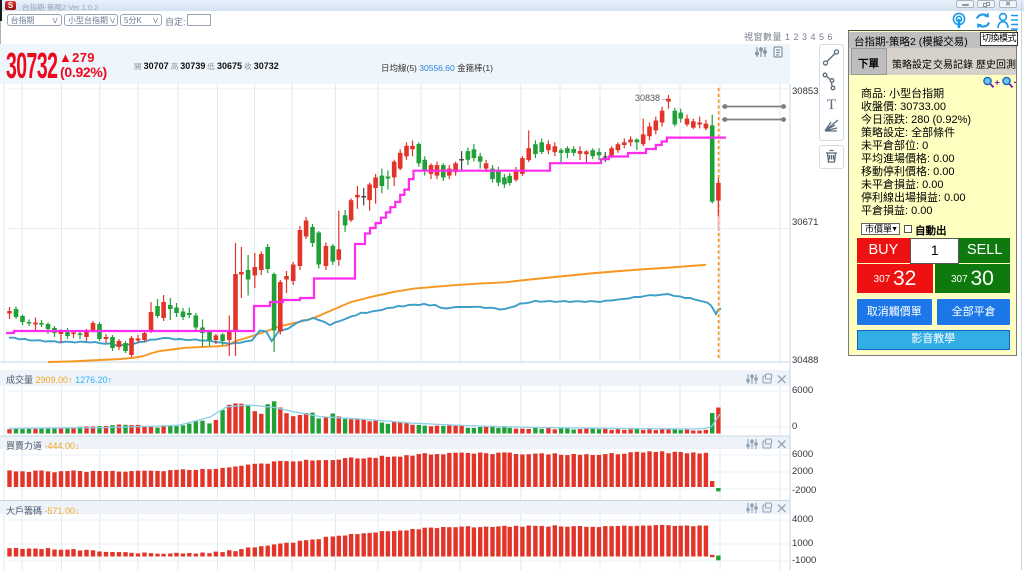  What do you see at coordinates (831, 105) in the screenshot?
I see `svg-text: T` at bounding box center [831, 105].